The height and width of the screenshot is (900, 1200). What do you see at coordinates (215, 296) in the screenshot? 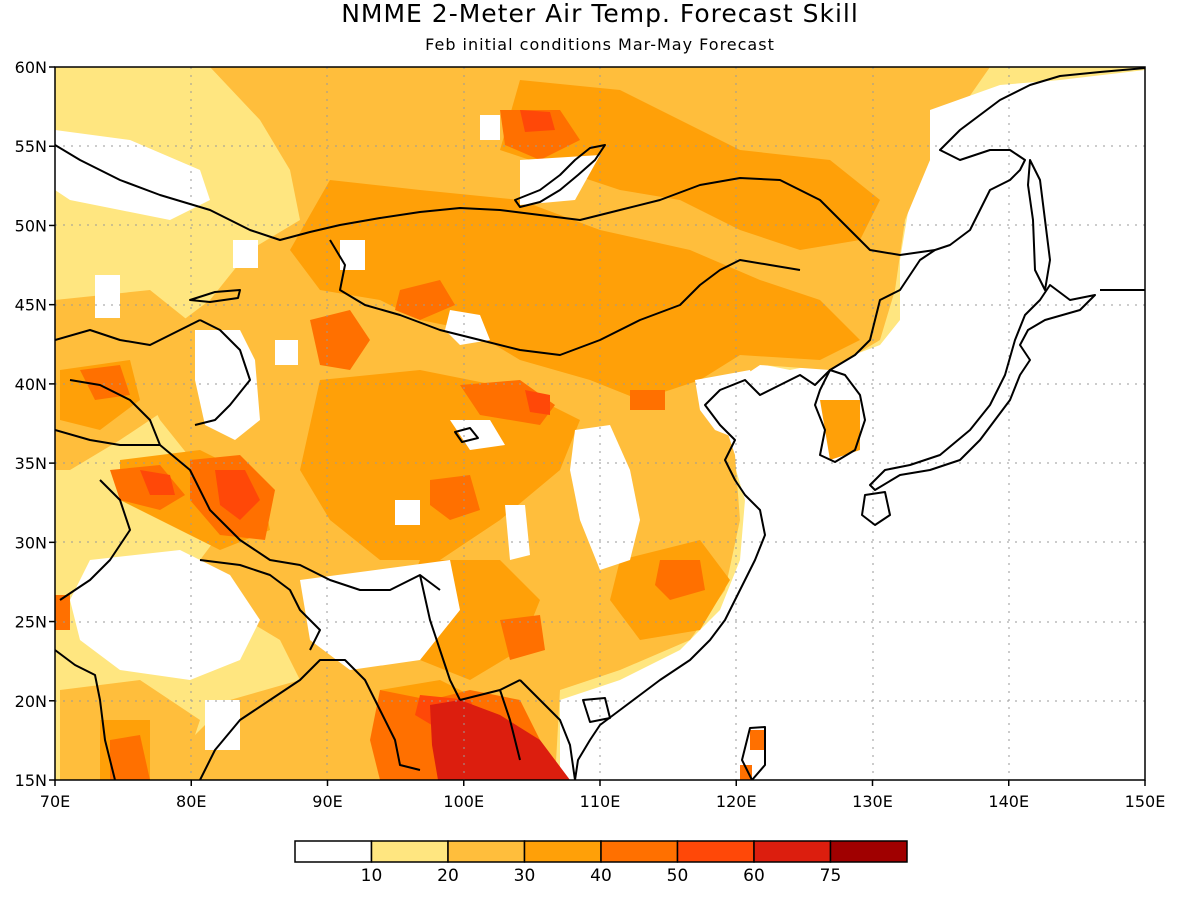
I see `lake-balkhash-shore` at bounding box center [215, 296].